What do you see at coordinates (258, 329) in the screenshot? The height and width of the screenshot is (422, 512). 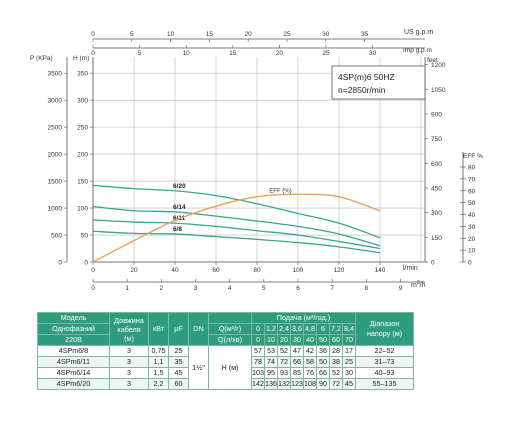 I see `q-m3h-cell: 0` at bounding box center [258, 329].